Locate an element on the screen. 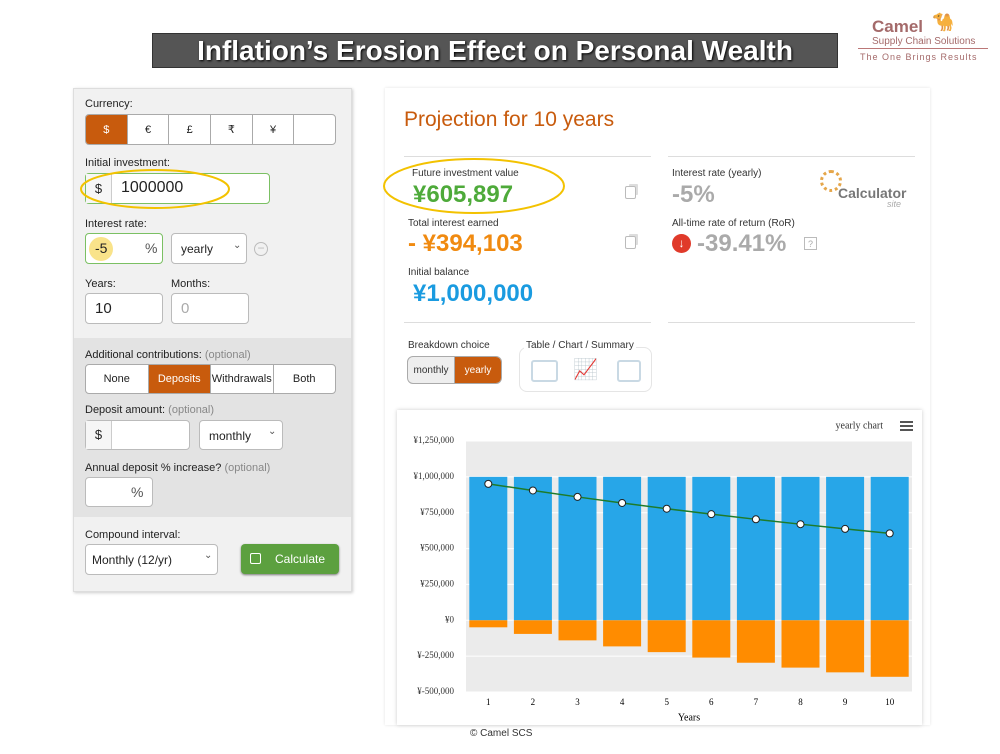 This screenshot has height=754, width=1000. contribution-option: Both is located at coordinates (304, 379).